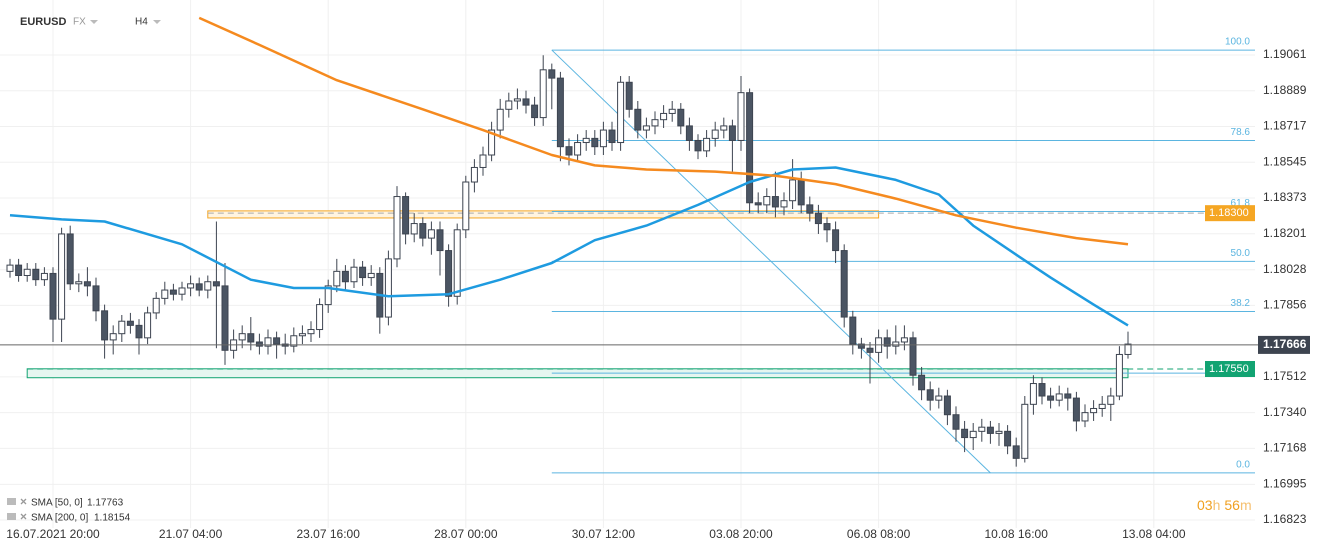 The height and width of the screenshot is (549, 1323). Describe the element at coordinates (69, 511) in the screenshot. I see `legend: SMA [50, 0] 1.17763 SMA [200, 0] 1.18154` at that location.